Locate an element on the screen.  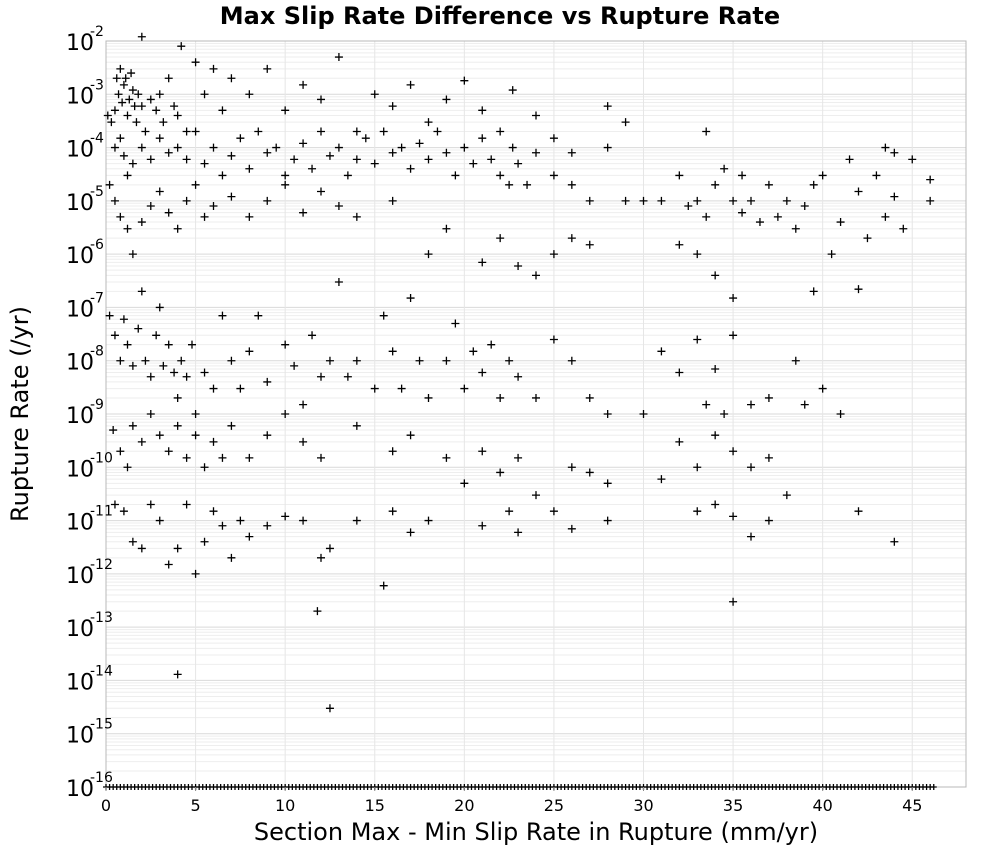
y-tick-label-exponent: -9 is located at coordinates (97, 405).